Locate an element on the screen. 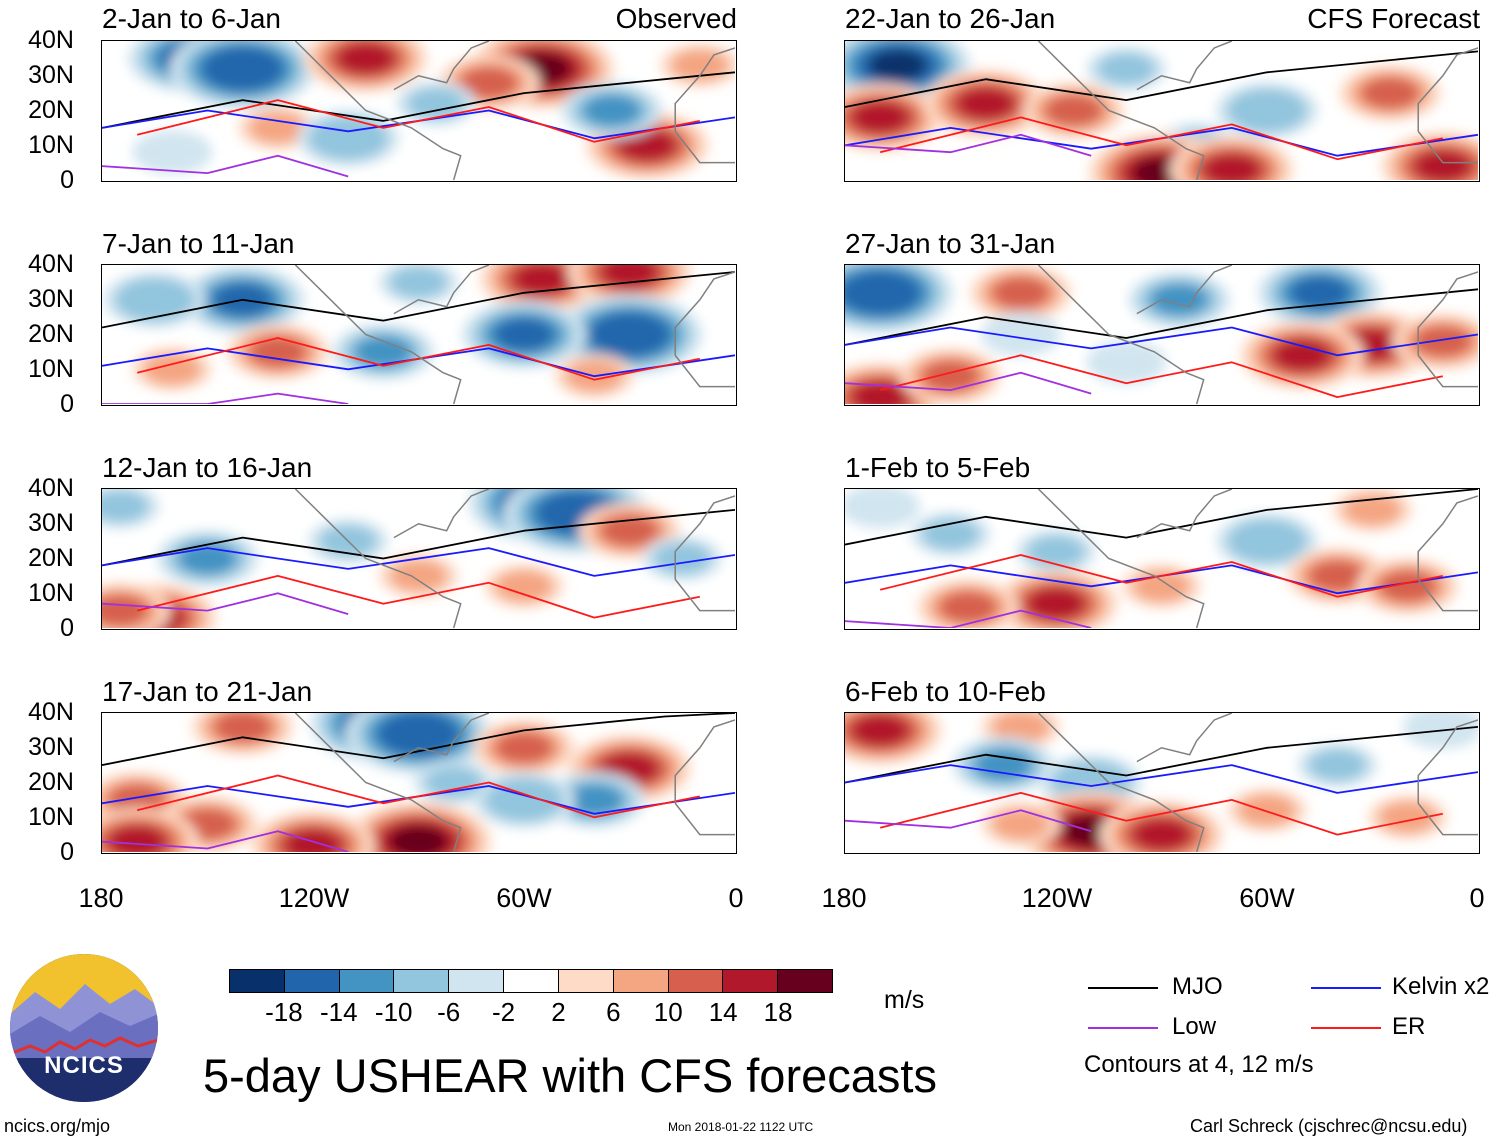  shear-field-p8 is located at coordinates (1161, 782).